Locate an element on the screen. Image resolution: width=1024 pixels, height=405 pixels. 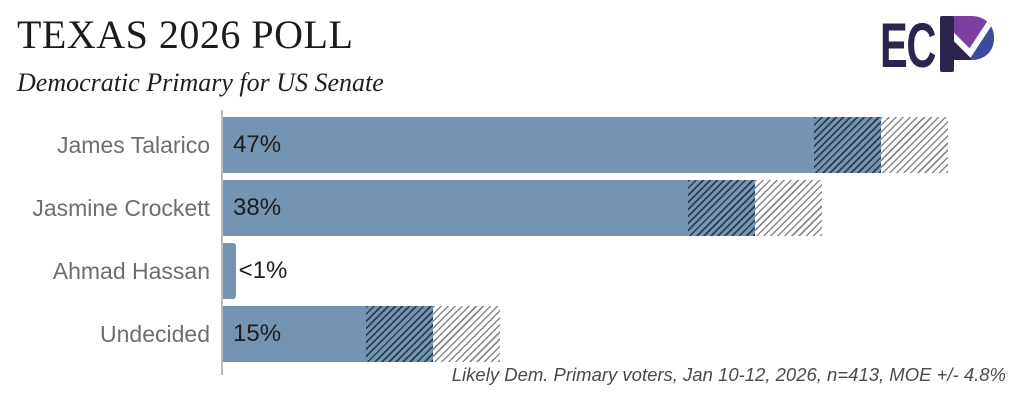
ecp-logo: EC is located at coordinates (937, 44).